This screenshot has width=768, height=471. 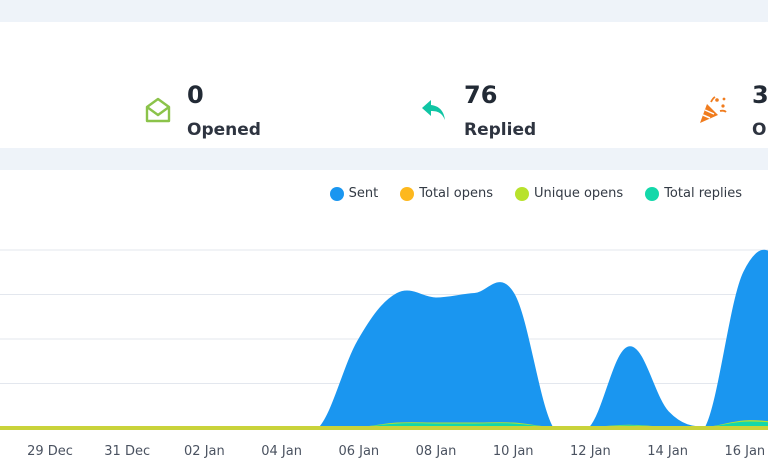 I want to click on x-tick-label: 31 Dec, so click(x=127, y=451).